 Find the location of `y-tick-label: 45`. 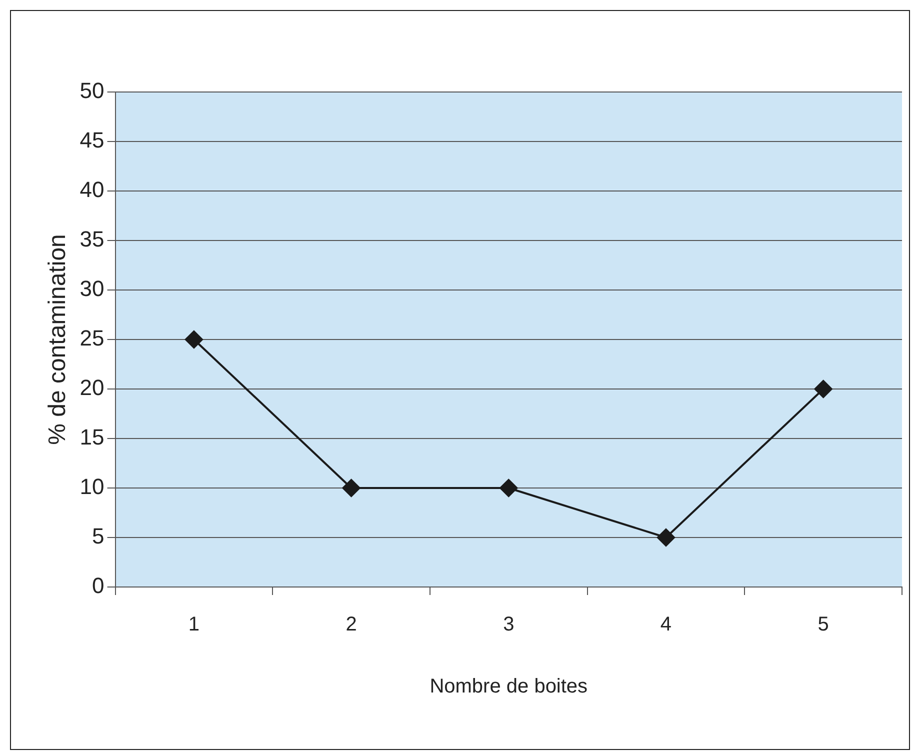

y-tick-label: 45 is located at coordinates (92, 140).